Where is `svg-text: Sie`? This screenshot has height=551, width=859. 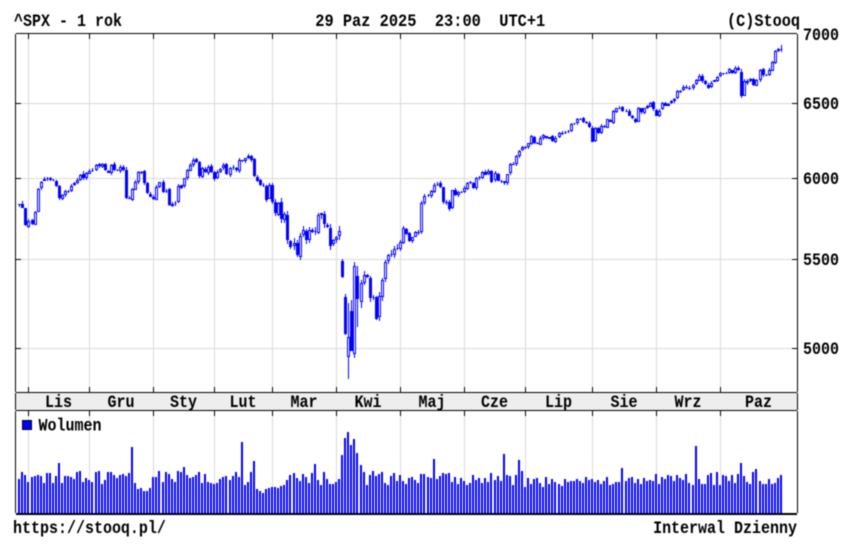
svg-text: Sie is located at coordinates (624, 402).